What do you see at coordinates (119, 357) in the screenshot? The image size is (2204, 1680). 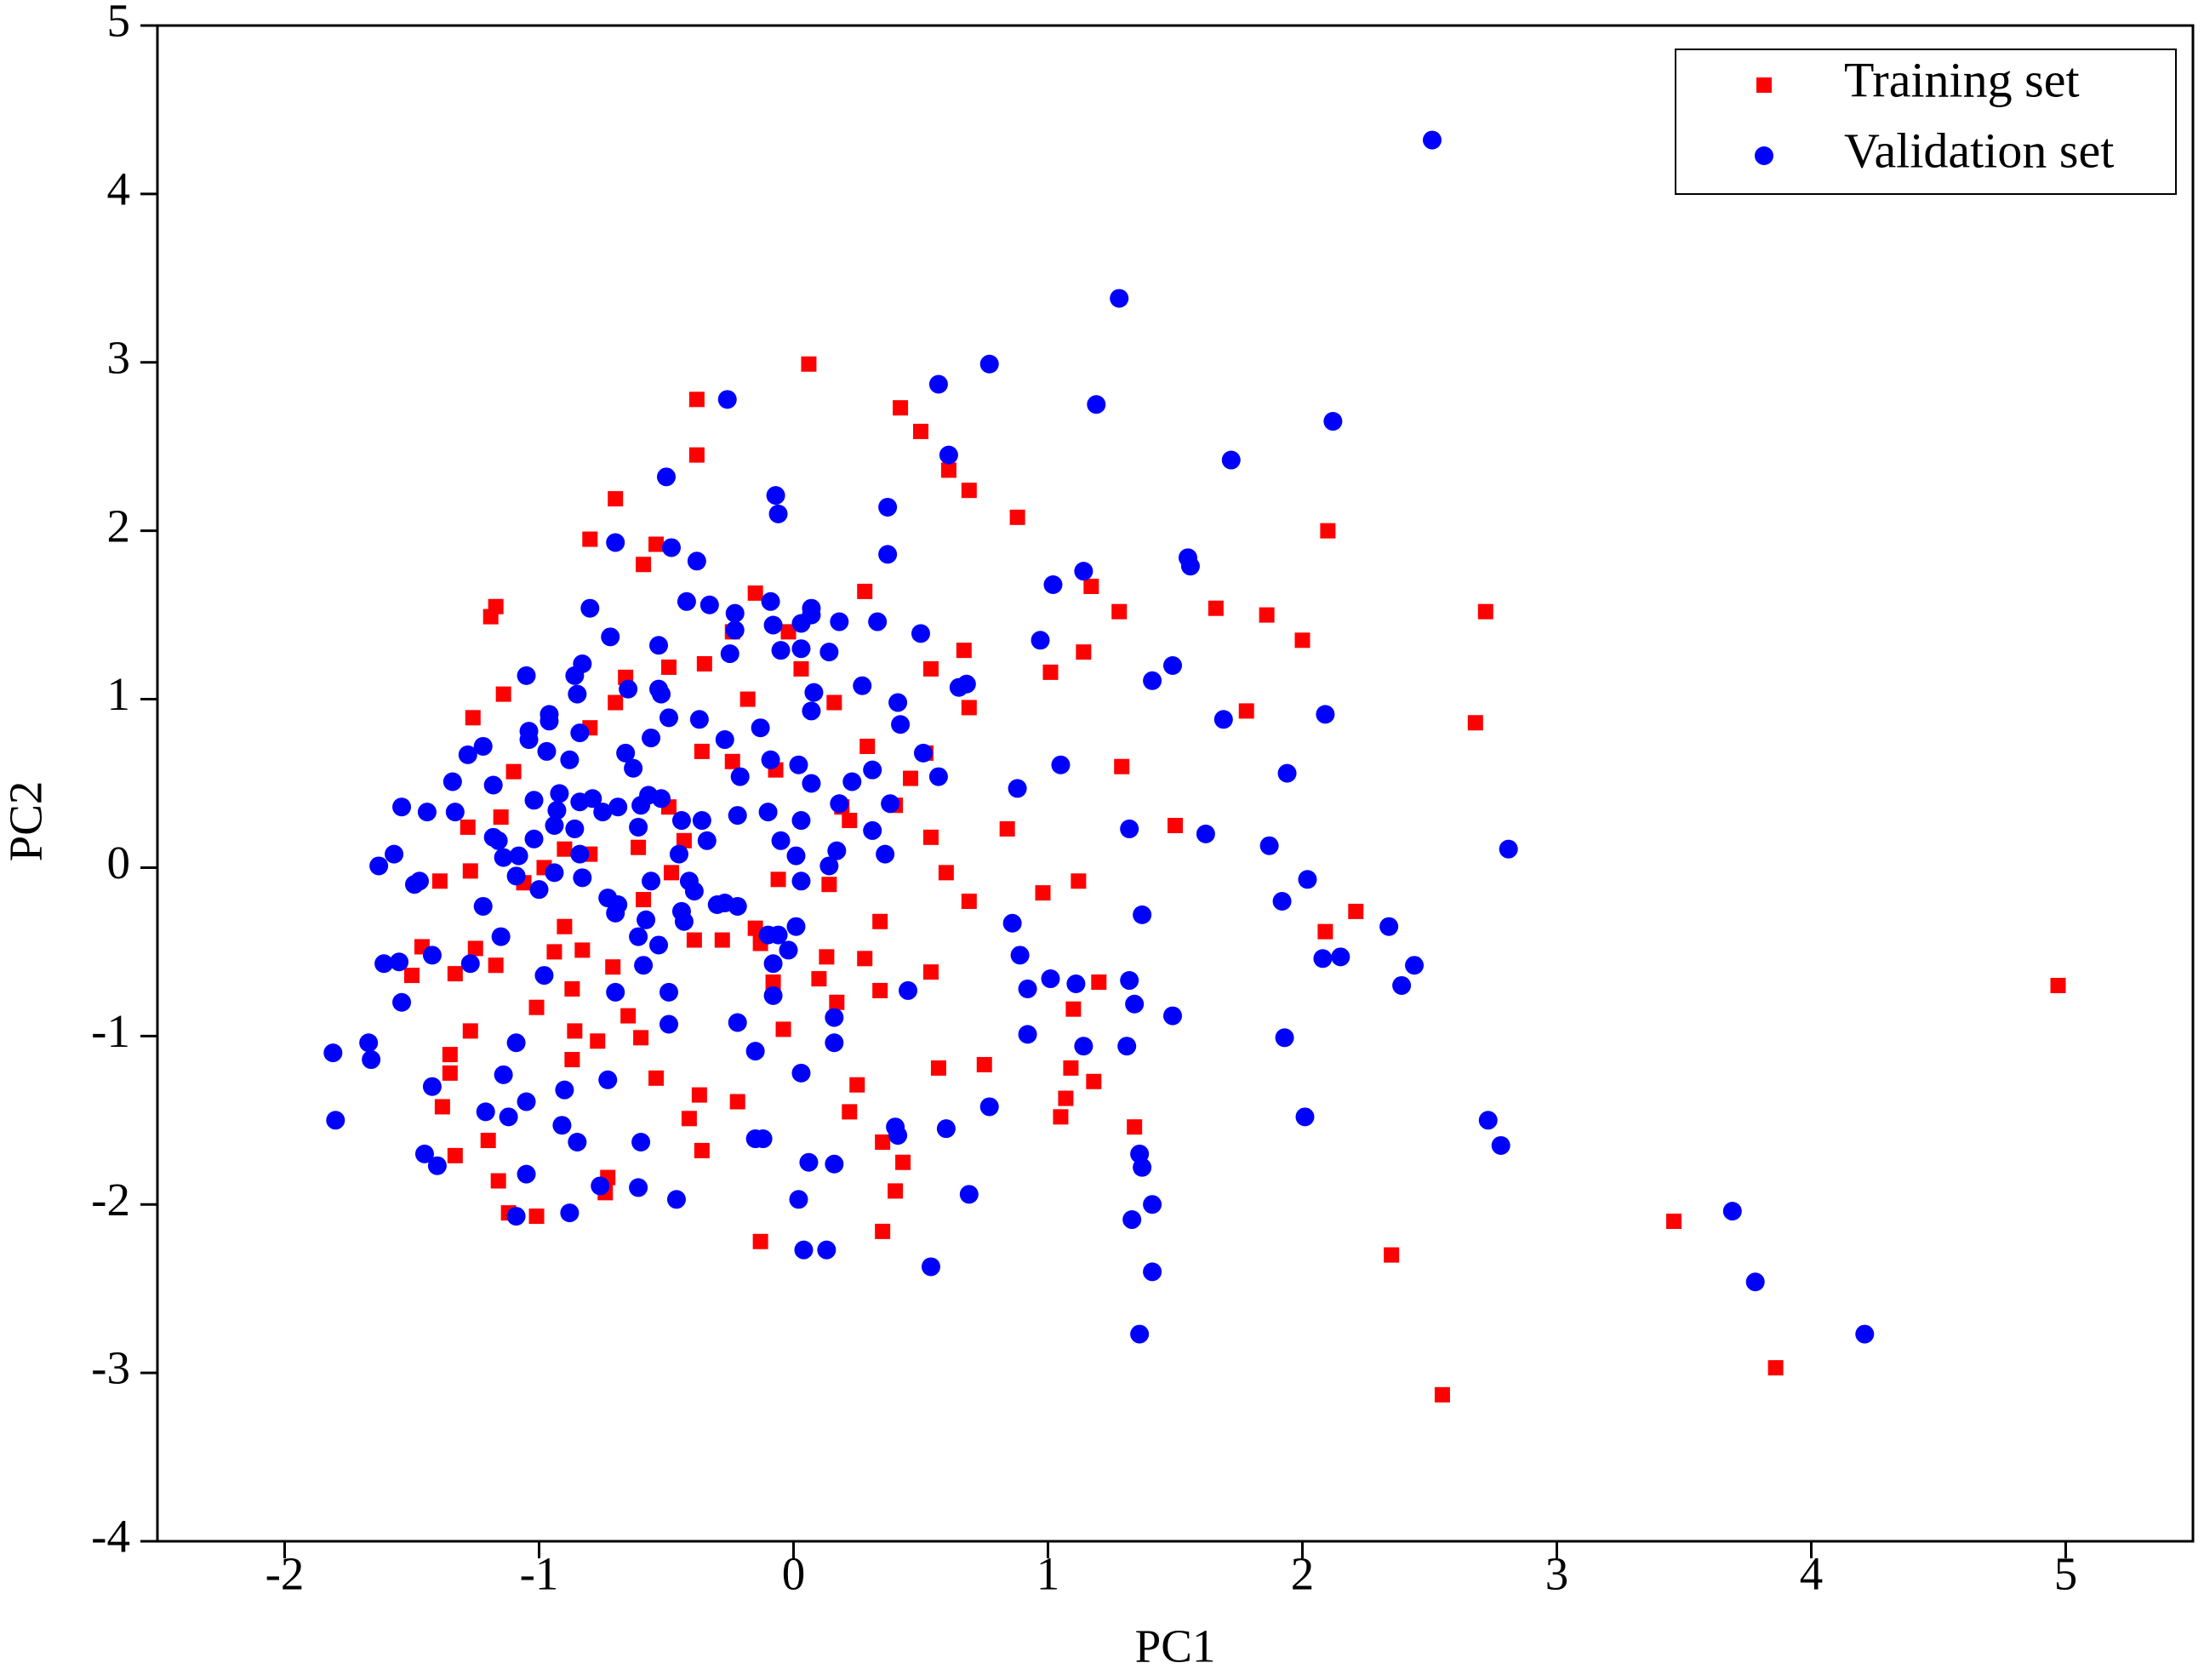 I see `y-tick-label: 3` at bounding box center [119, 357].